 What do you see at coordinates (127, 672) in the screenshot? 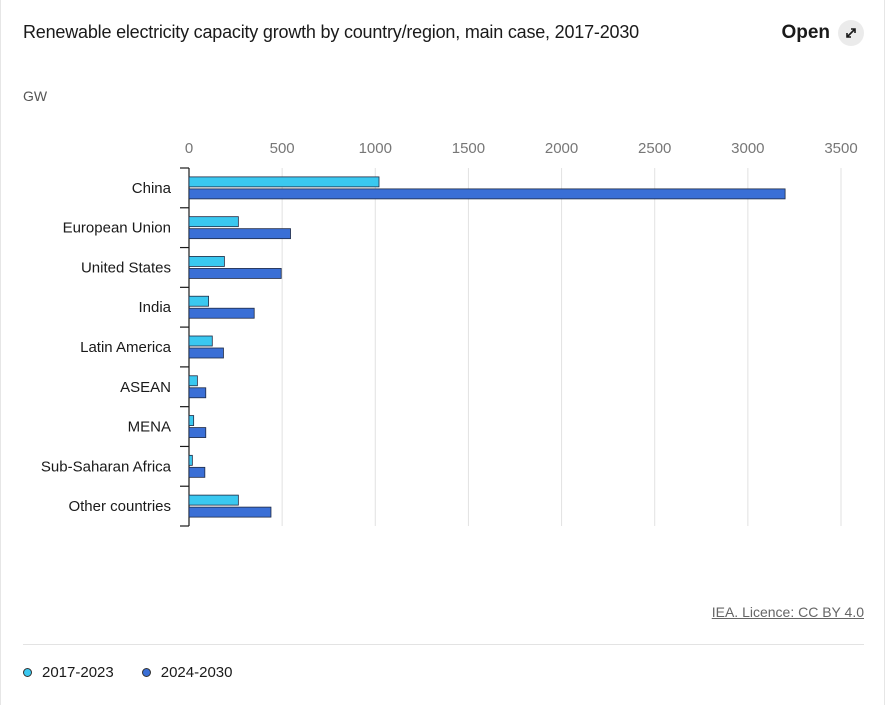
I see `legend: 2017-2023 2024-2030` at bounding box center [127, 672].